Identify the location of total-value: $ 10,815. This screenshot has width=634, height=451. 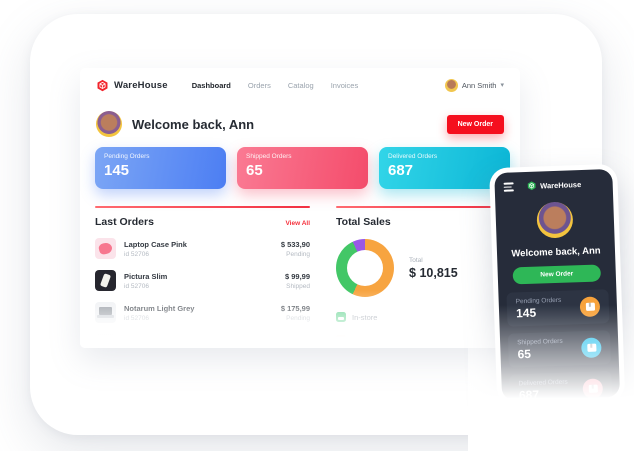
(433, 272).